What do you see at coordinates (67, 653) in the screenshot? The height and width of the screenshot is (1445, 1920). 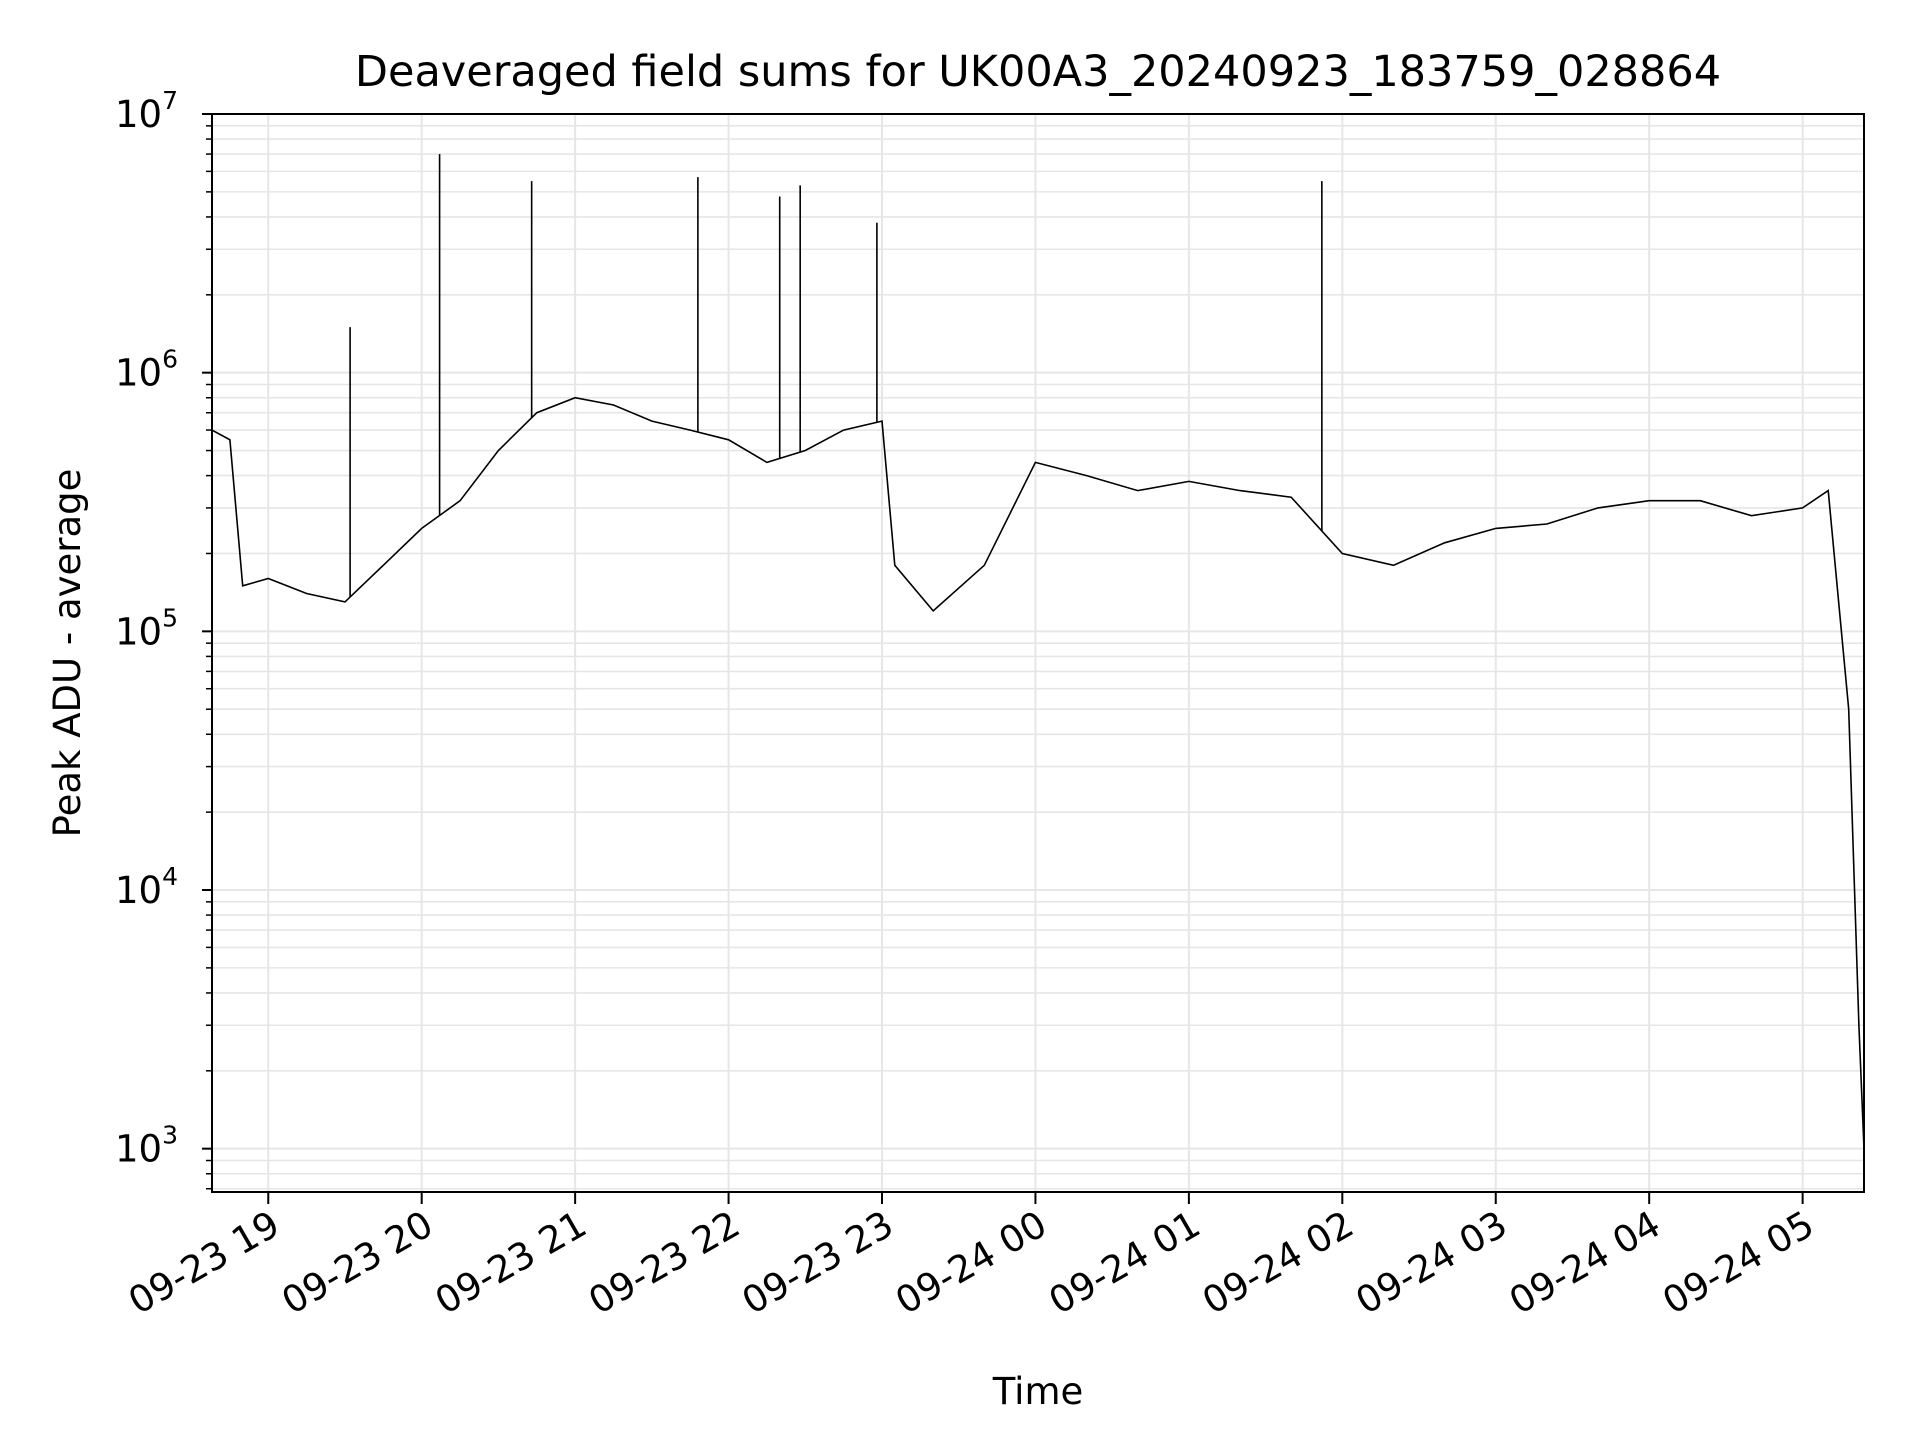 I see `y-axis-label: Peak ADU - average` at bounding box center [67, 653].